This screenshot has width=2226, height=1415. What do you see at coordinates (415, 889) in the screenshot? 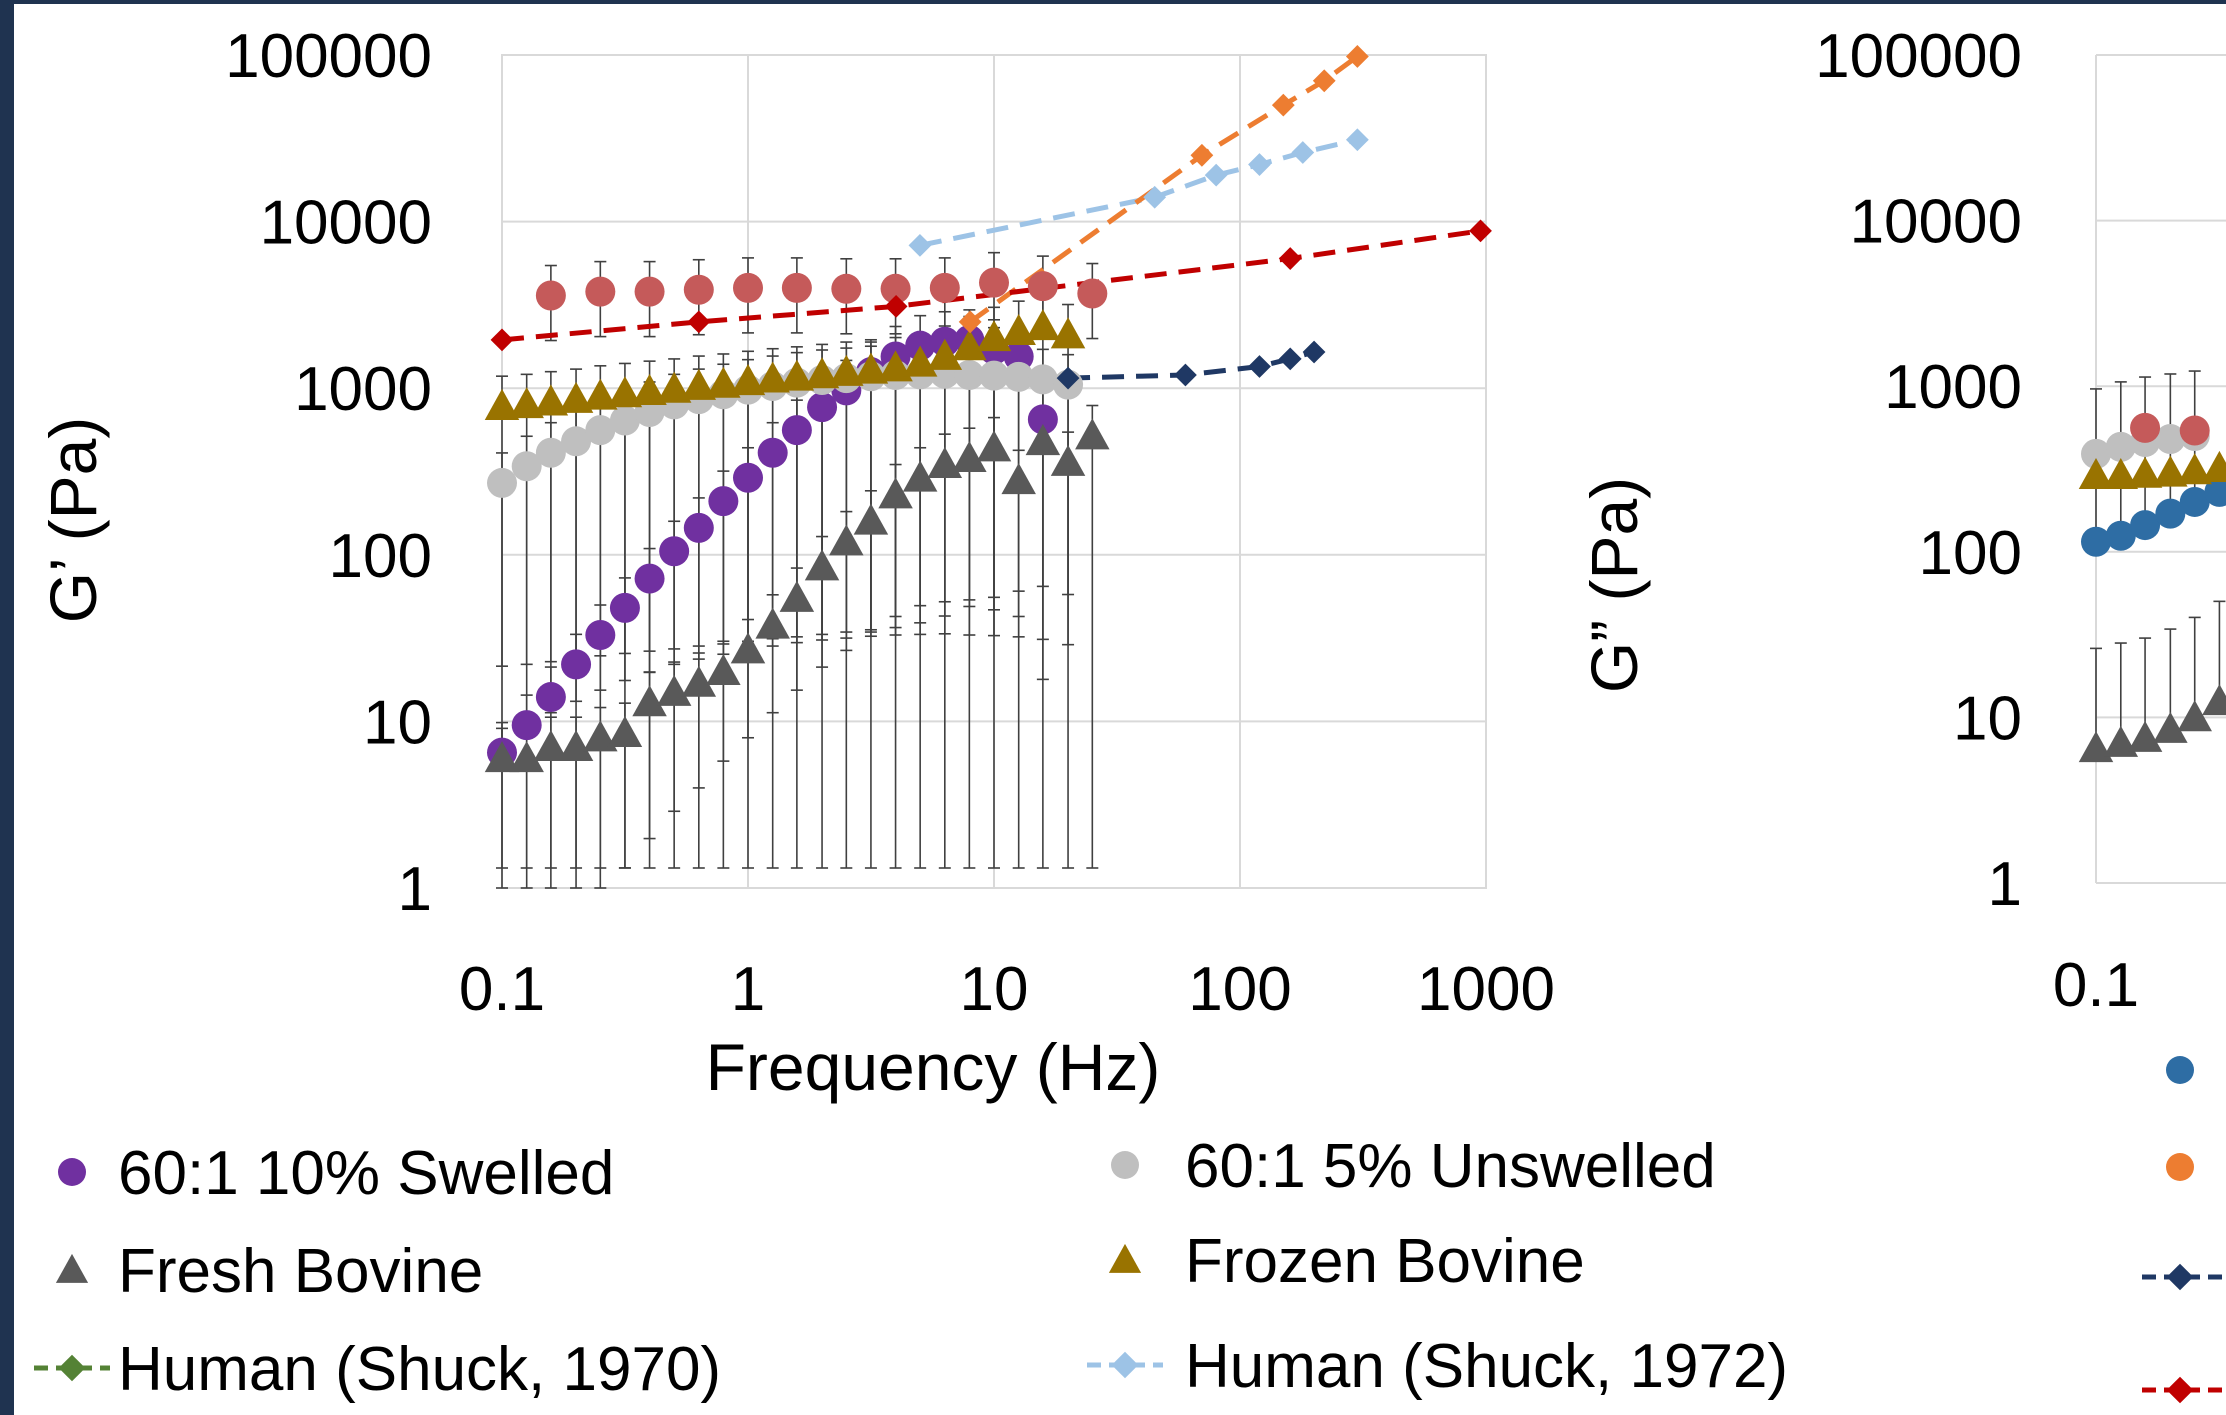
I see `y-tick-label: 1` at bounding box center [415, 889].